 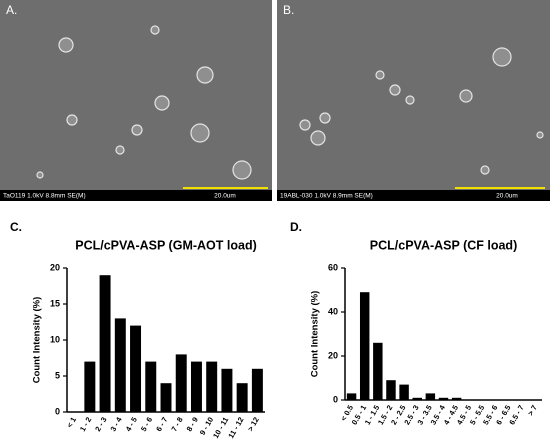 What do you see at coordinates (161, 424) in the screenshot?
I see `x-tick-label: 6 - 7` at bounding box center [161, 424].